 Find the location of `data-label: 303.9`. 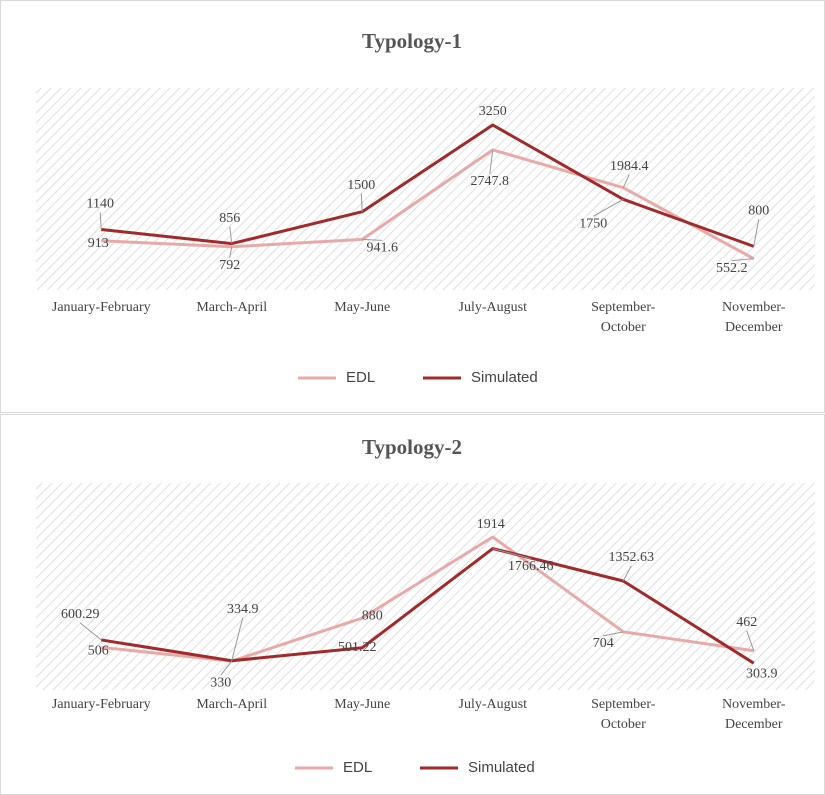

data-label: 303.9 is located at coordinates (762, 673).